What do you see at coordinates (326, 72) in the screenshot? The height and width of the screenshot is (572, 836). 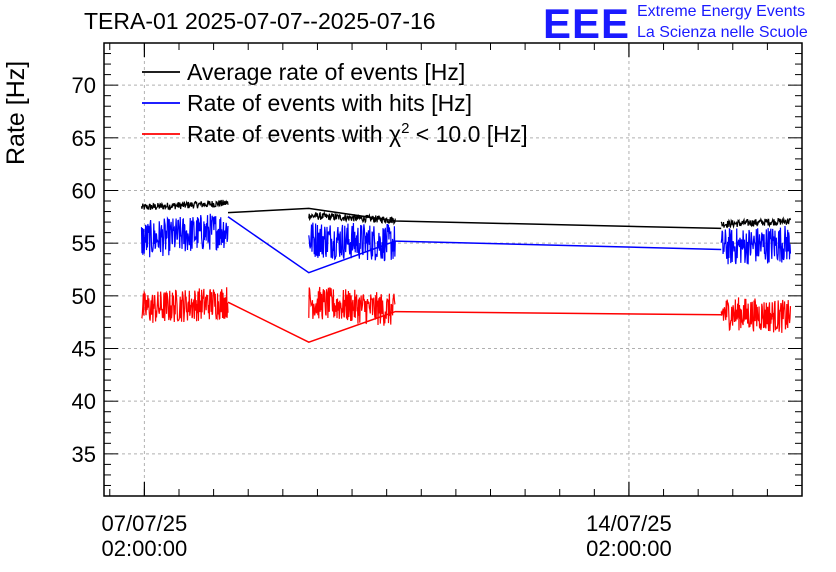 I see `legend-label-0: Average rate of events [Hz]` at bounding box center [326, 72].